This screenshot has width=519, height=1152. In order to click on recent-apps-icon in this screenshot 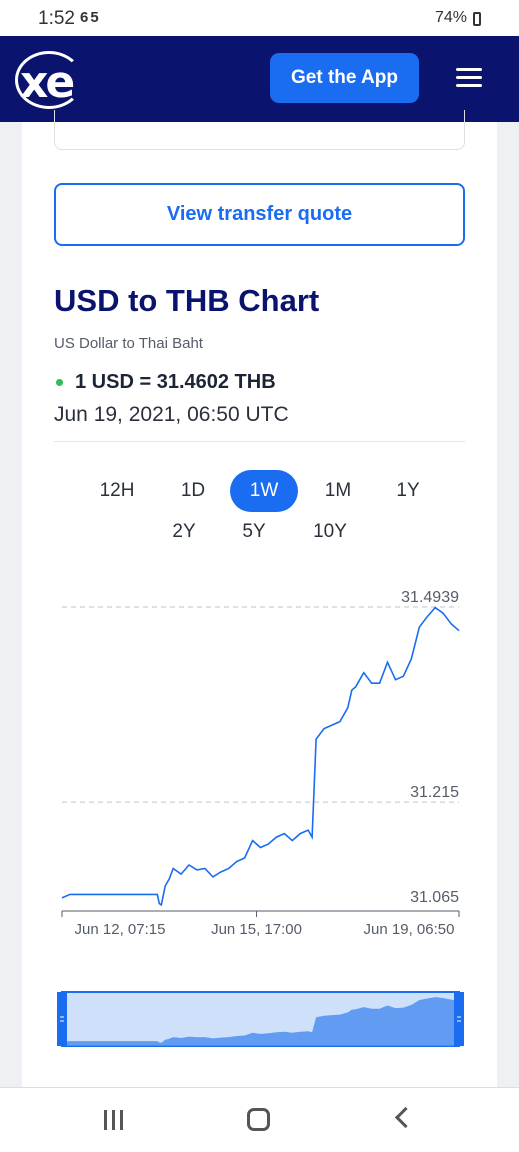, I will do `click(114, 1120)`.